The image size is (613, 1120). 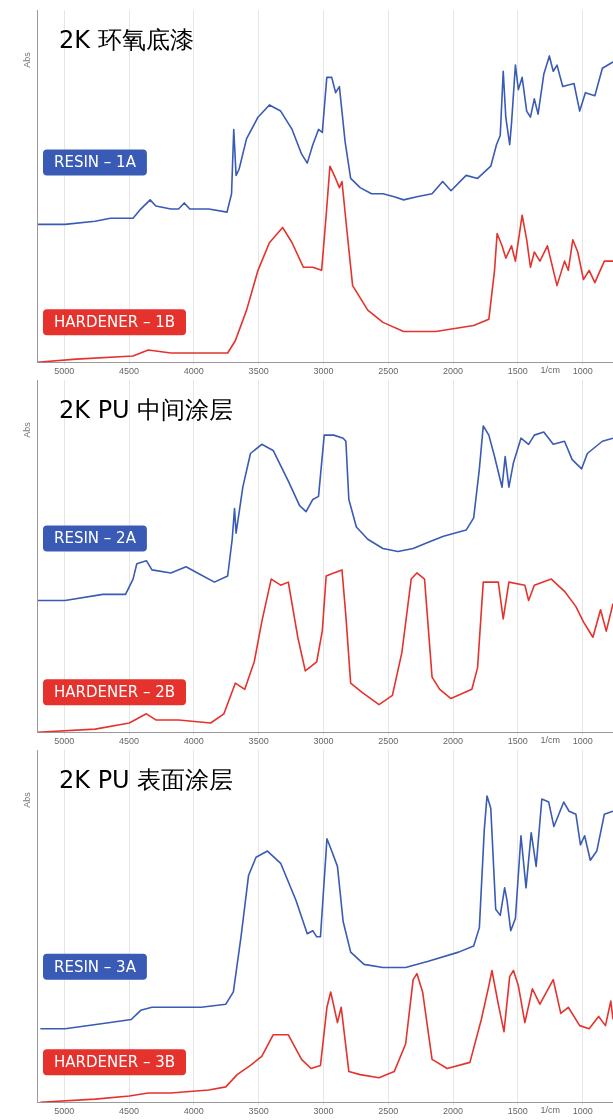 I want to click on series-label: HARDENER – 2B, so click(x=114, y=692).